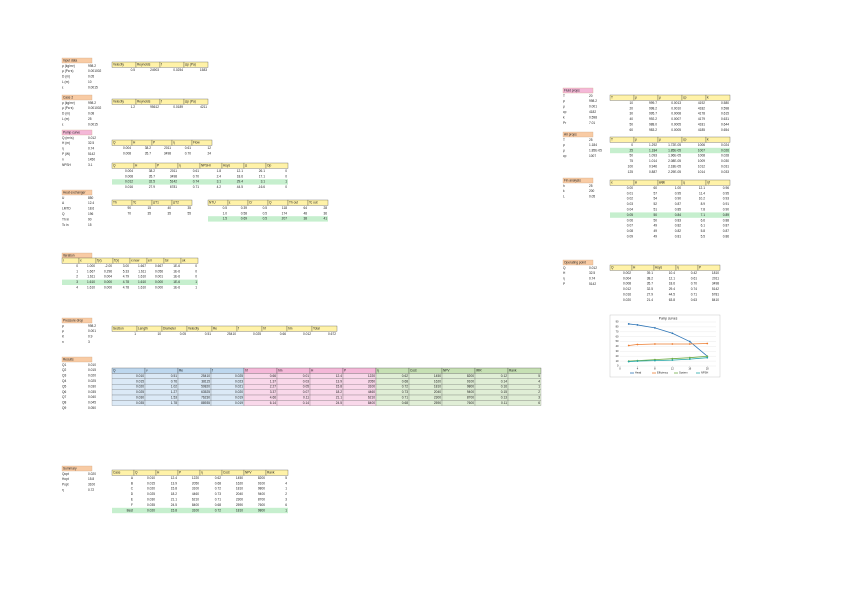 Image resolution: width=848 pixels, height=604 pixels. Describe the element at coordinates (174, 494) in the screenshot. I see `cell: 18.2` at that location.